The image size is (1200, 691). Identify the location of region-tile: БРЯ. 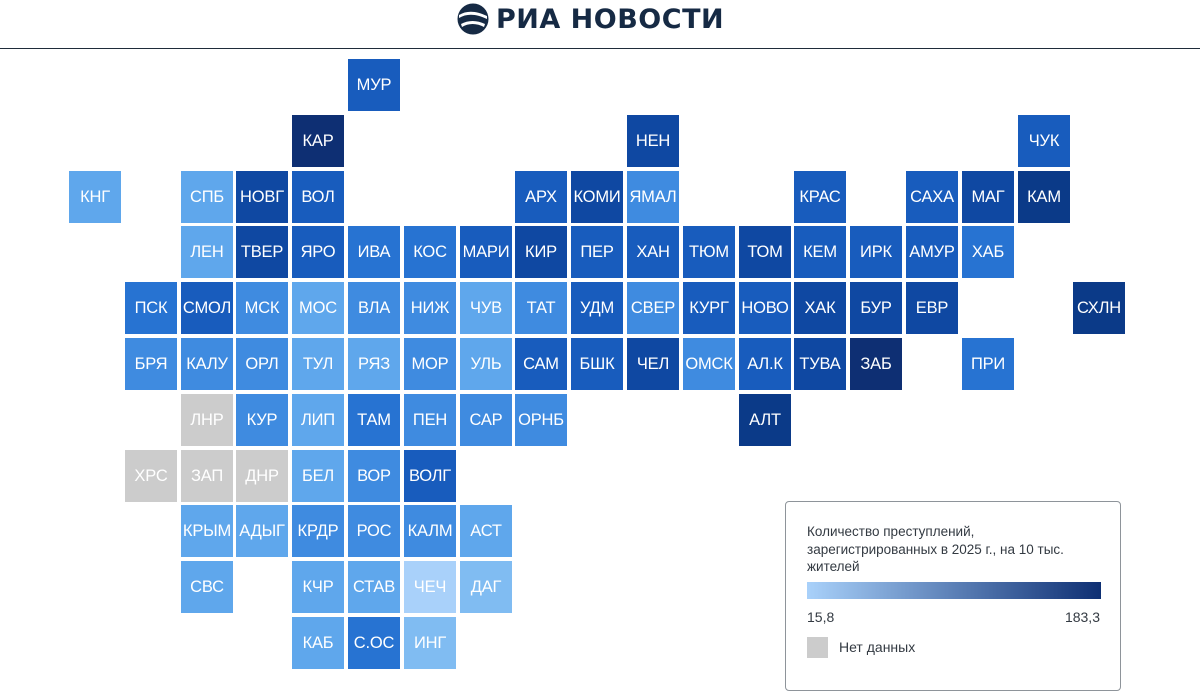
(151, 364).